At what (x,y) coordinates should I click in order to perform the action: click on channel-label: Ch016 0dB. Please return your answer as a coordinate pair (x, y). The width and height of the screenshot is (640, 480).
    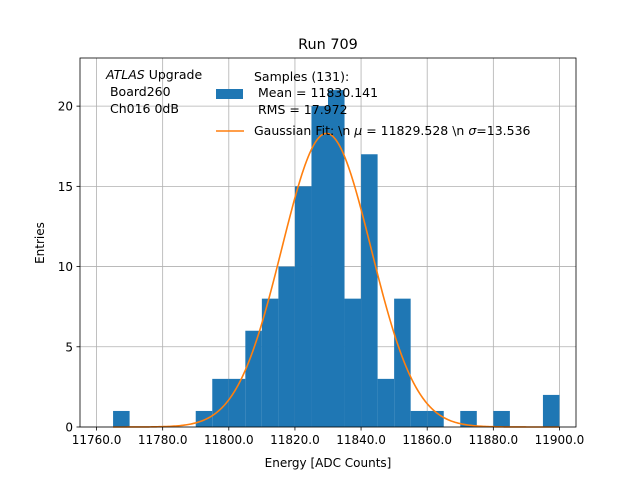
    Looking at the image, I should click on (142, 108).